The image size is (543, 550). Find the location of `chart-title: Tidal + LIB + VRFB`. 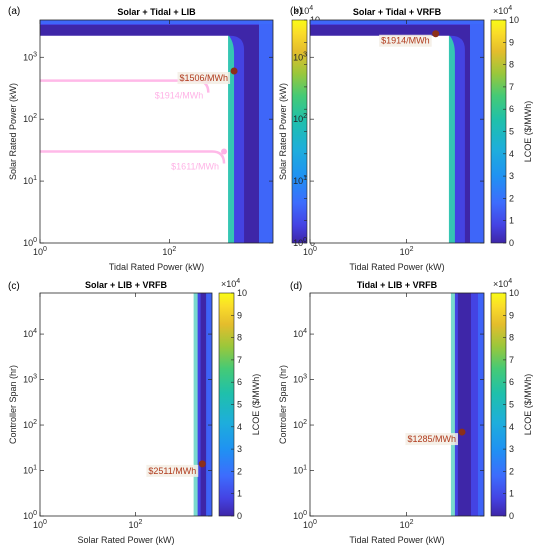

chart-title: Tidal + LIB + VRFB is located at coordinates (397, 285).